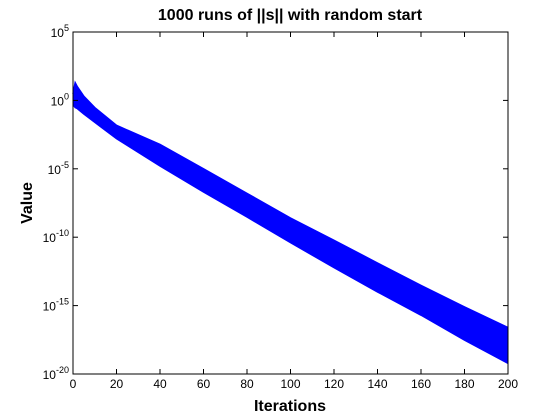 This screenshot has height=420, width=560. I want to click on y-tick-label: 10⁻¹⁵, so click(56, 305).